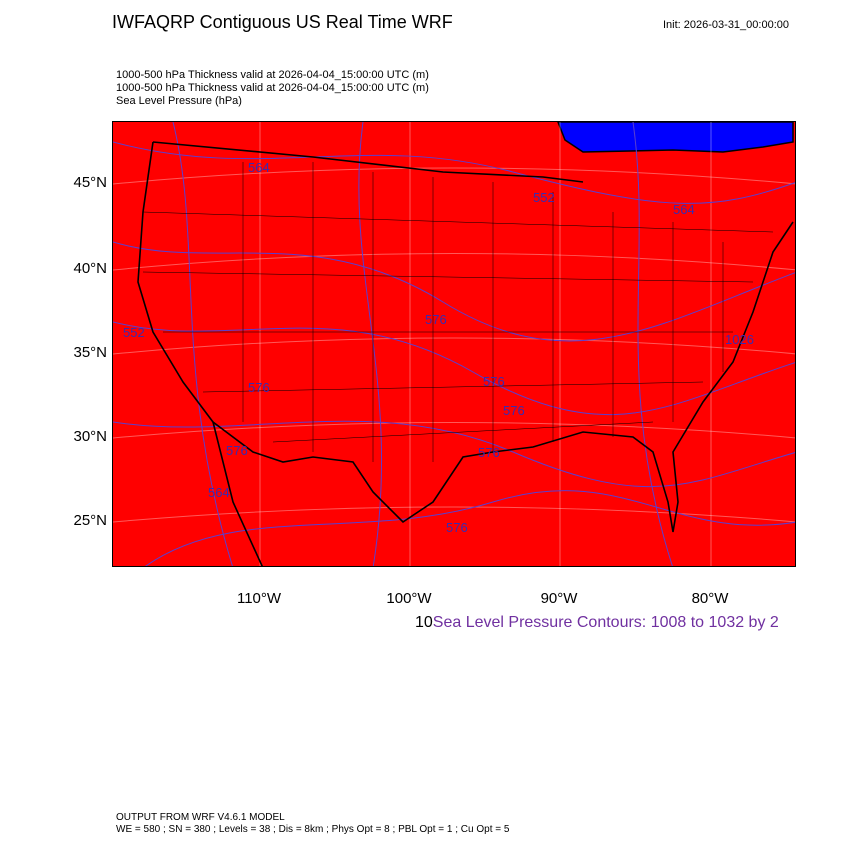  I want to click on init-time: Init: 2026-03-31_00:00:00, so click(726, 25).